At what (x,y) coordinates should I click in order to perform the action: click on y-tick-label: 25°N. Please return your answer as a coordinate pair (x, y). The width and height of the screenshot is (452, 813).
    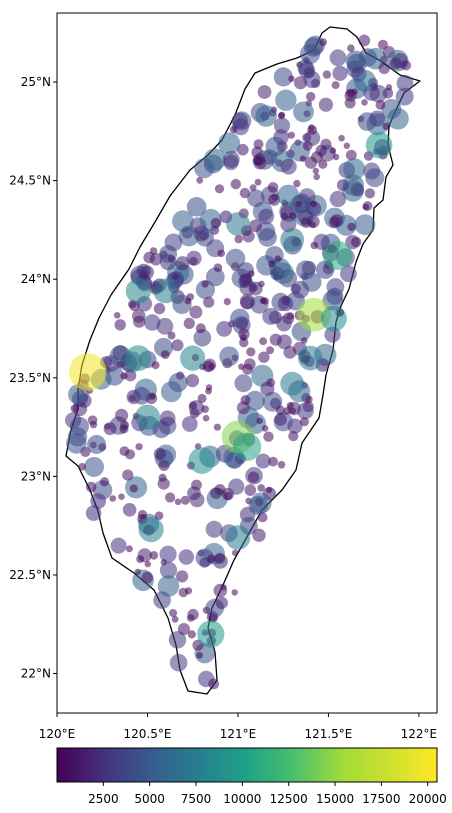
    Looking at the image, I should click on (36, 82).